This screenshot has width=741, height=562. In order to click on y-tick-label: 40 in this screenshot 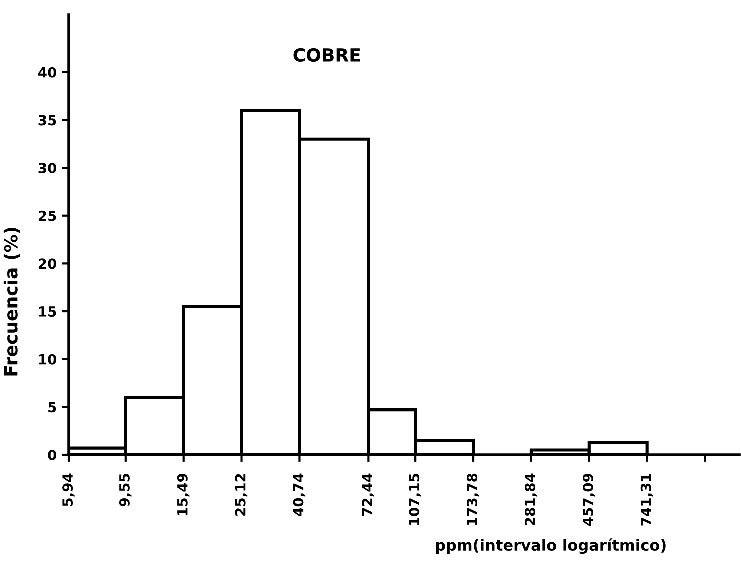, I will do `click(47, 72)`.